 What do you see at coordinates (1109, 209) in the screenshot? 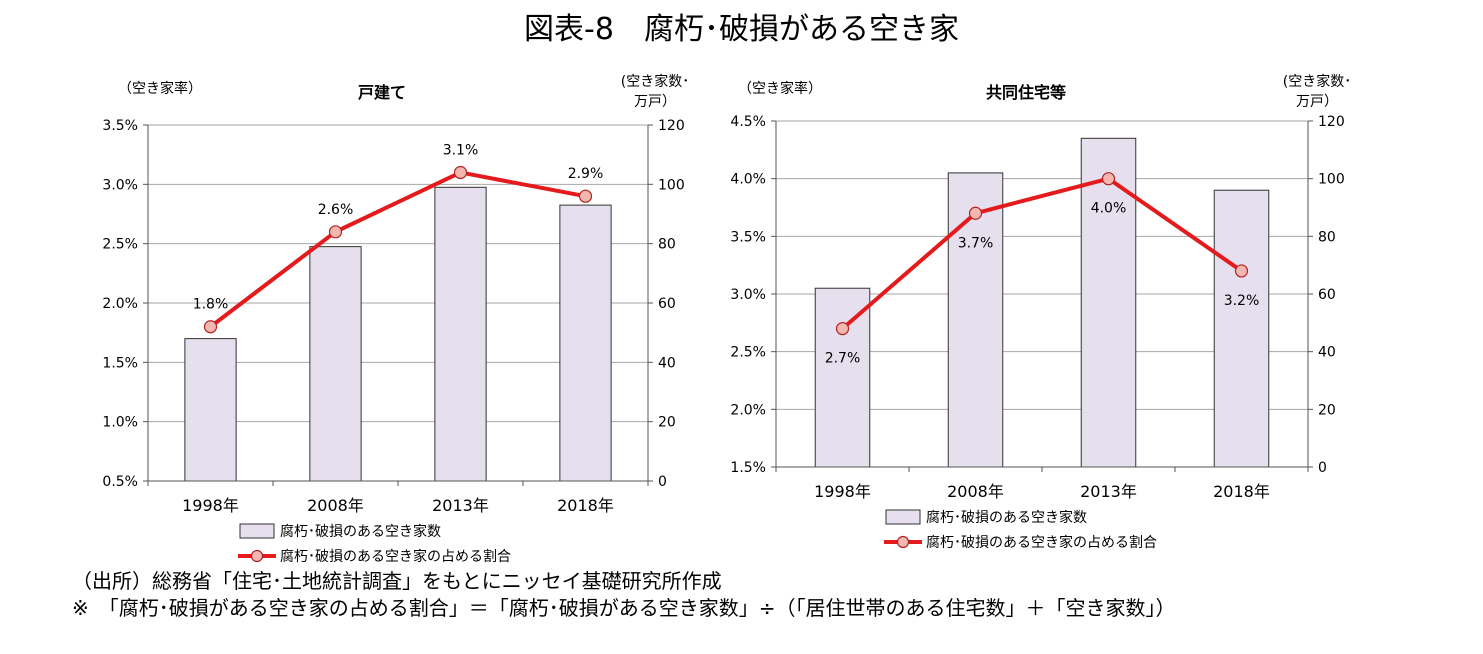
I see `data-label: 4.0%` at bounding box center [1109, 209].